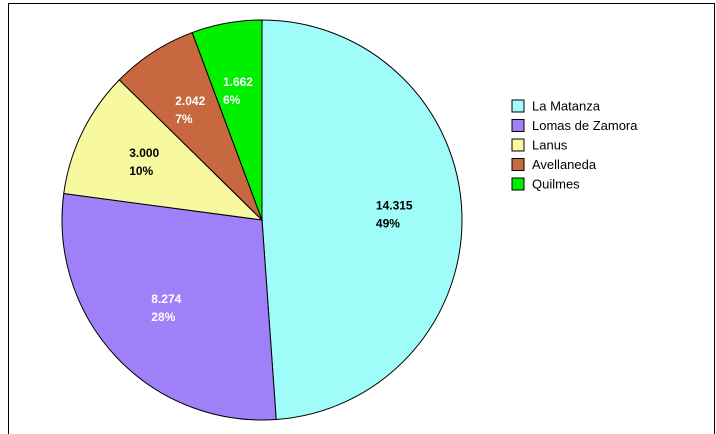 The width and height of the screenshot is (716, 434). I want to click on percent-label: 7%, so click(184, 119).